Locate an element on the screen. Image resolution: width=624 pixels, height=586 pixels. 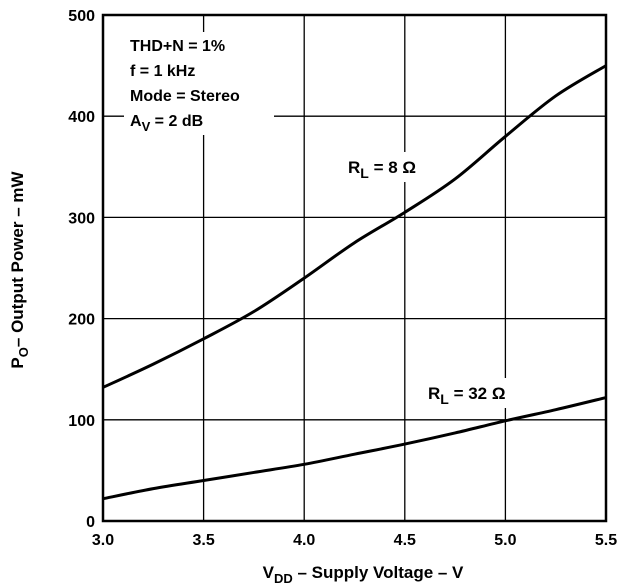
y-tick-label: 100 is located at coordinates (81, 421).